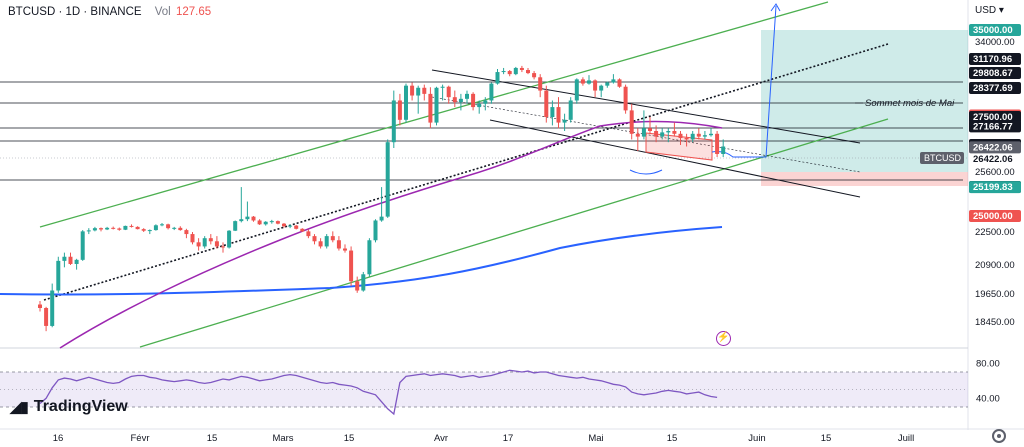 This screenshot has width=1024, height=447. Describe the element at coordinates (58, 438) in the screenshot. I see `time-tick-label: 16` at that location.